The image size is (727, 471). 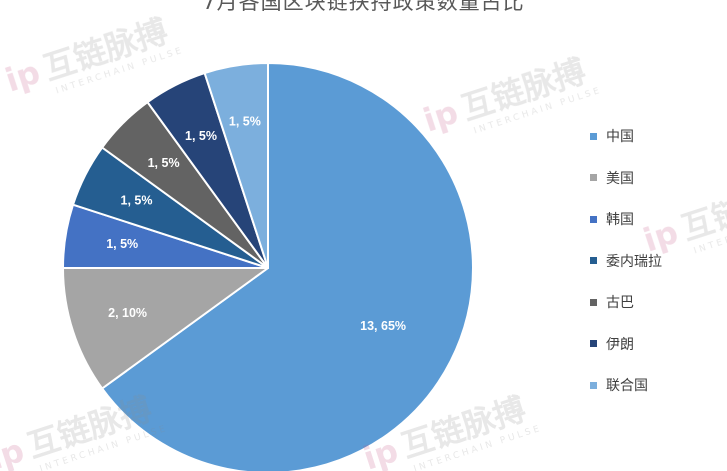 I want to click on legend-item: 委内瑞拉, so click(x=655, y=261).